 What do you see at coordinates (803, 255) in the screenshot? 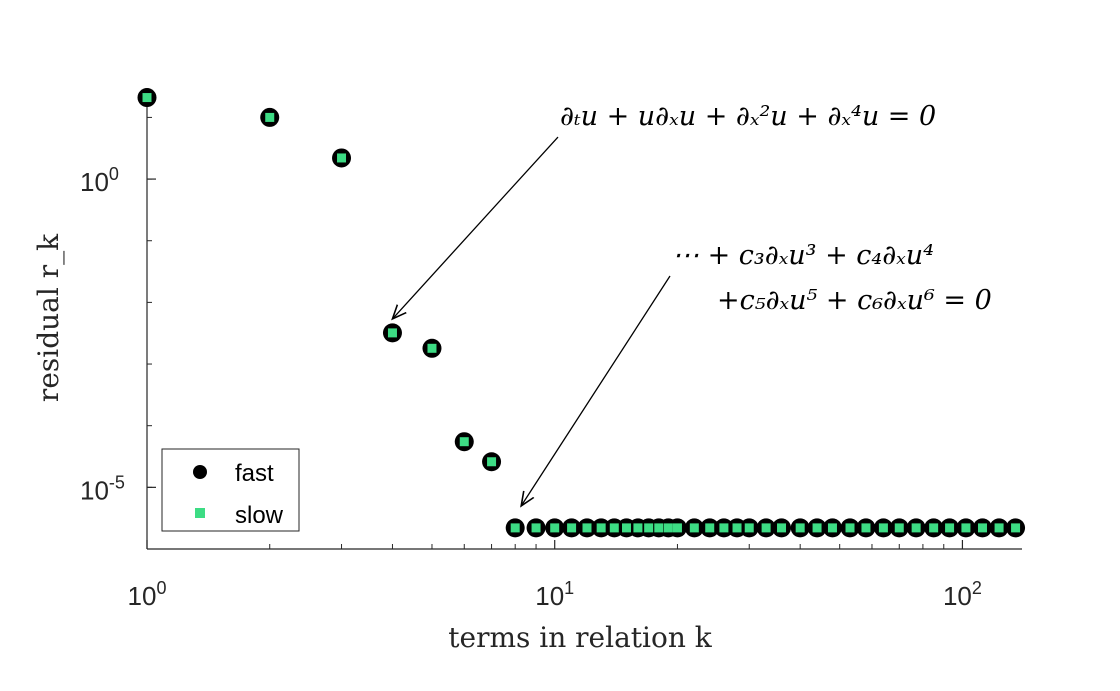
I see `annotation-poly-line1: ⋯ + c₃∂ₓu³ + c₄∂ₓu⁴` at bounding box center [803, 255].